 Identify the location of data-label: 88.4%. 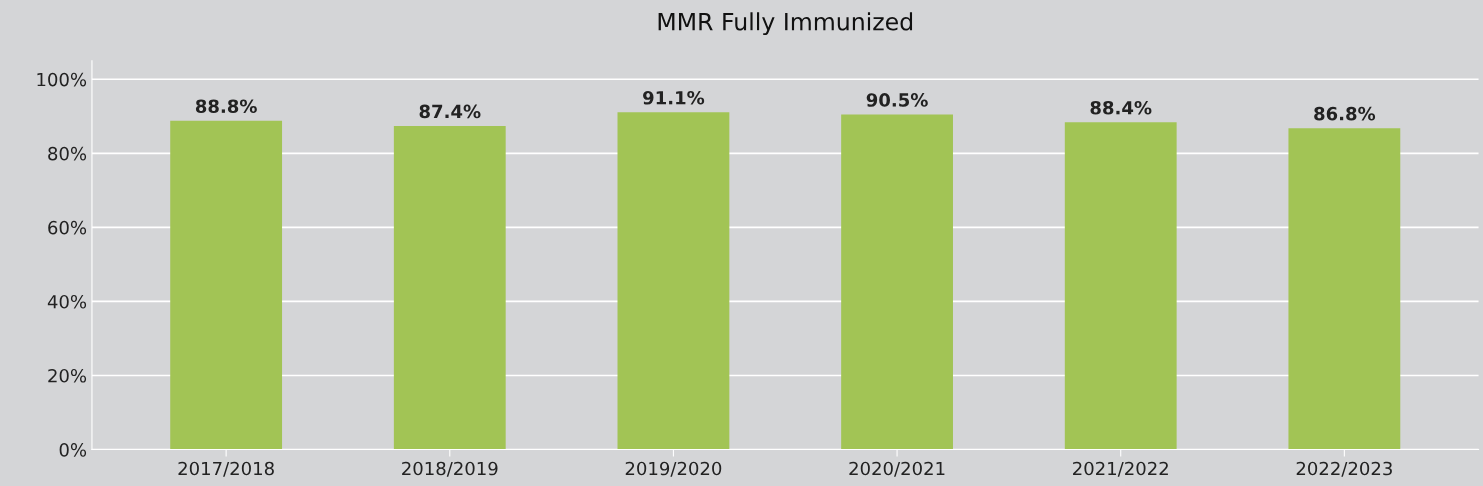
(1121, 107).